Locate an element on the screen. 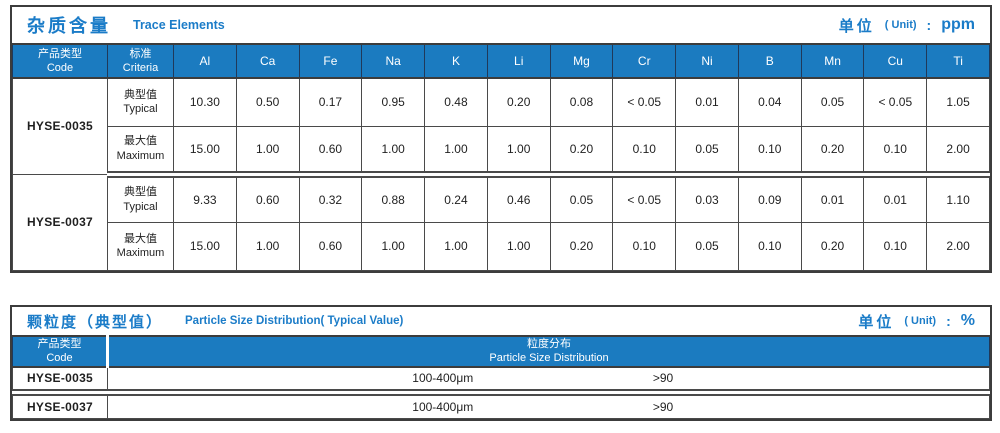 This screenshot has width=1000, height=433. col-header-distribution: 粒度分布 Particle Size Distribution is located at coordinates (548, 351).